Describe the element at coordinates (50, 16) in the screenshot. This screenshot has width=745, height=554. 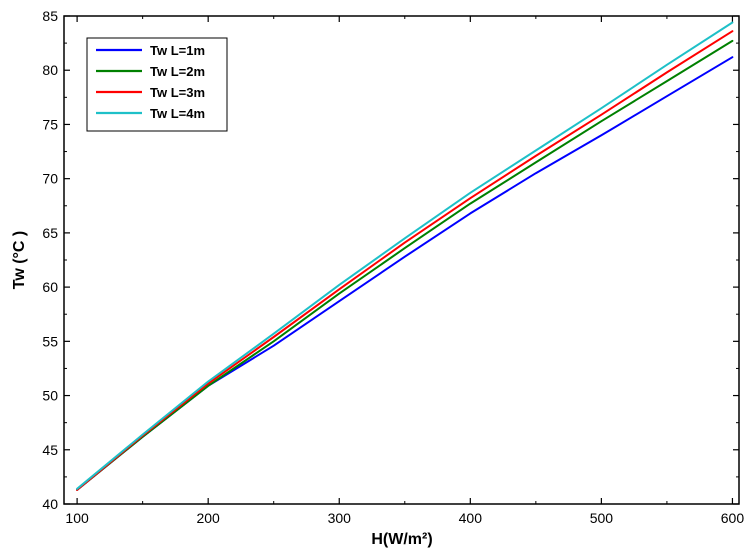
I see `y-tick-label: 85` at that location.